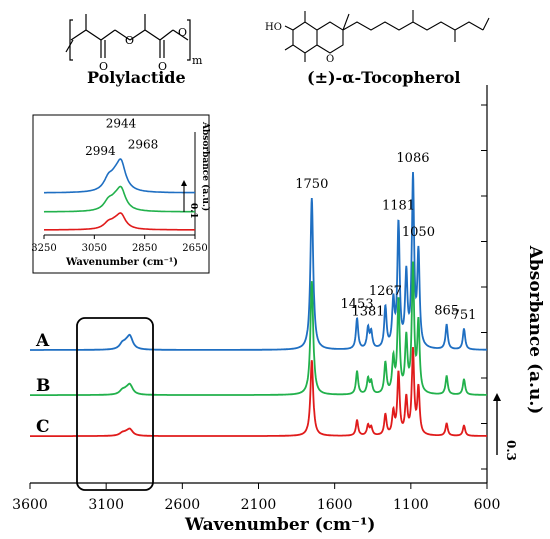 The image size is (550, 539). Describe the element at coordinates (30, 505) in the screenshot. I see `x-tick-label: 3600` at that location.